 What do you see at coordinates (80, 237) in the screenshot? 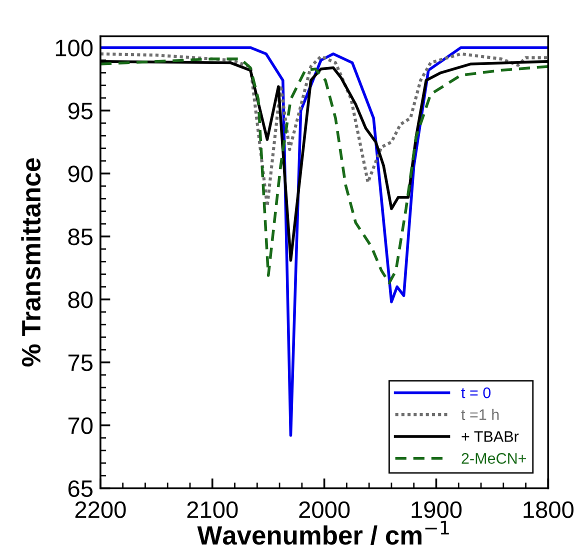
I see `y-tick-label: 85` at bounding box center [80, 237].